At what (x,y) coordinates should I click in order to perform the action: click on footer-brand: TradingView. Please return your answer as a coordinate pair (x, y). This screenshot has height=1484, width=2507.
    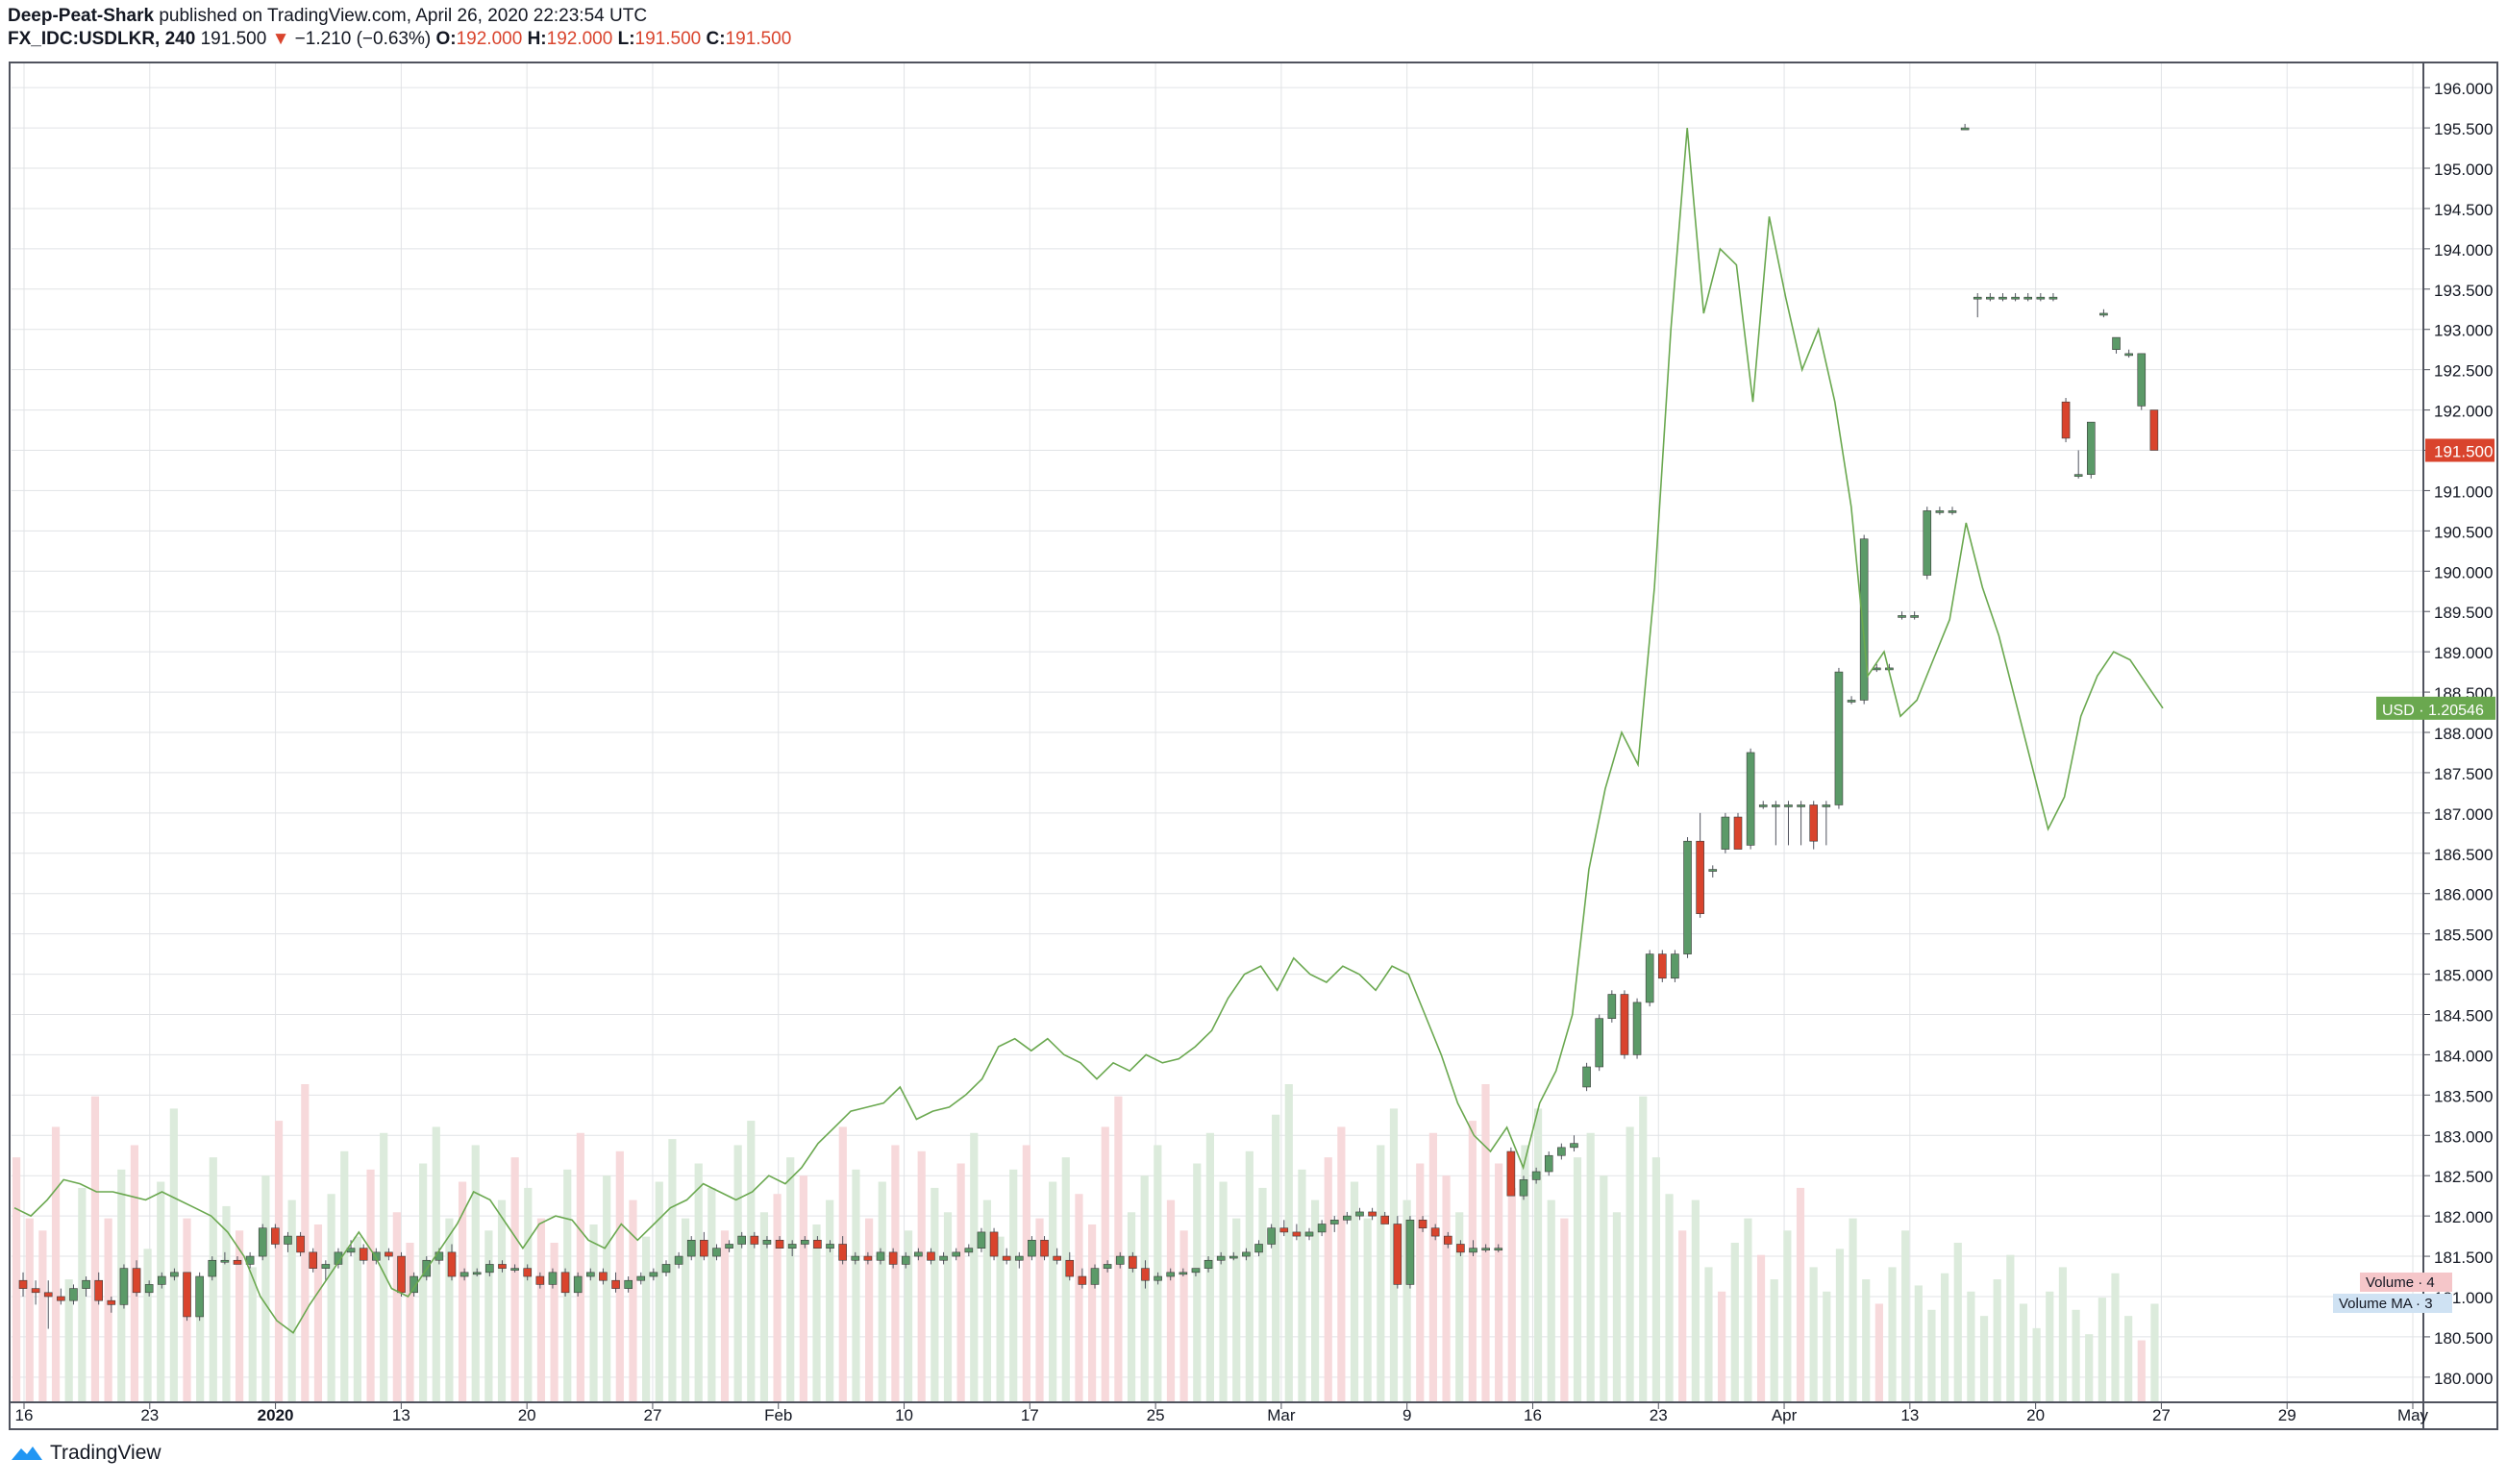
    Looking at the image, I should click on (106, 1453).